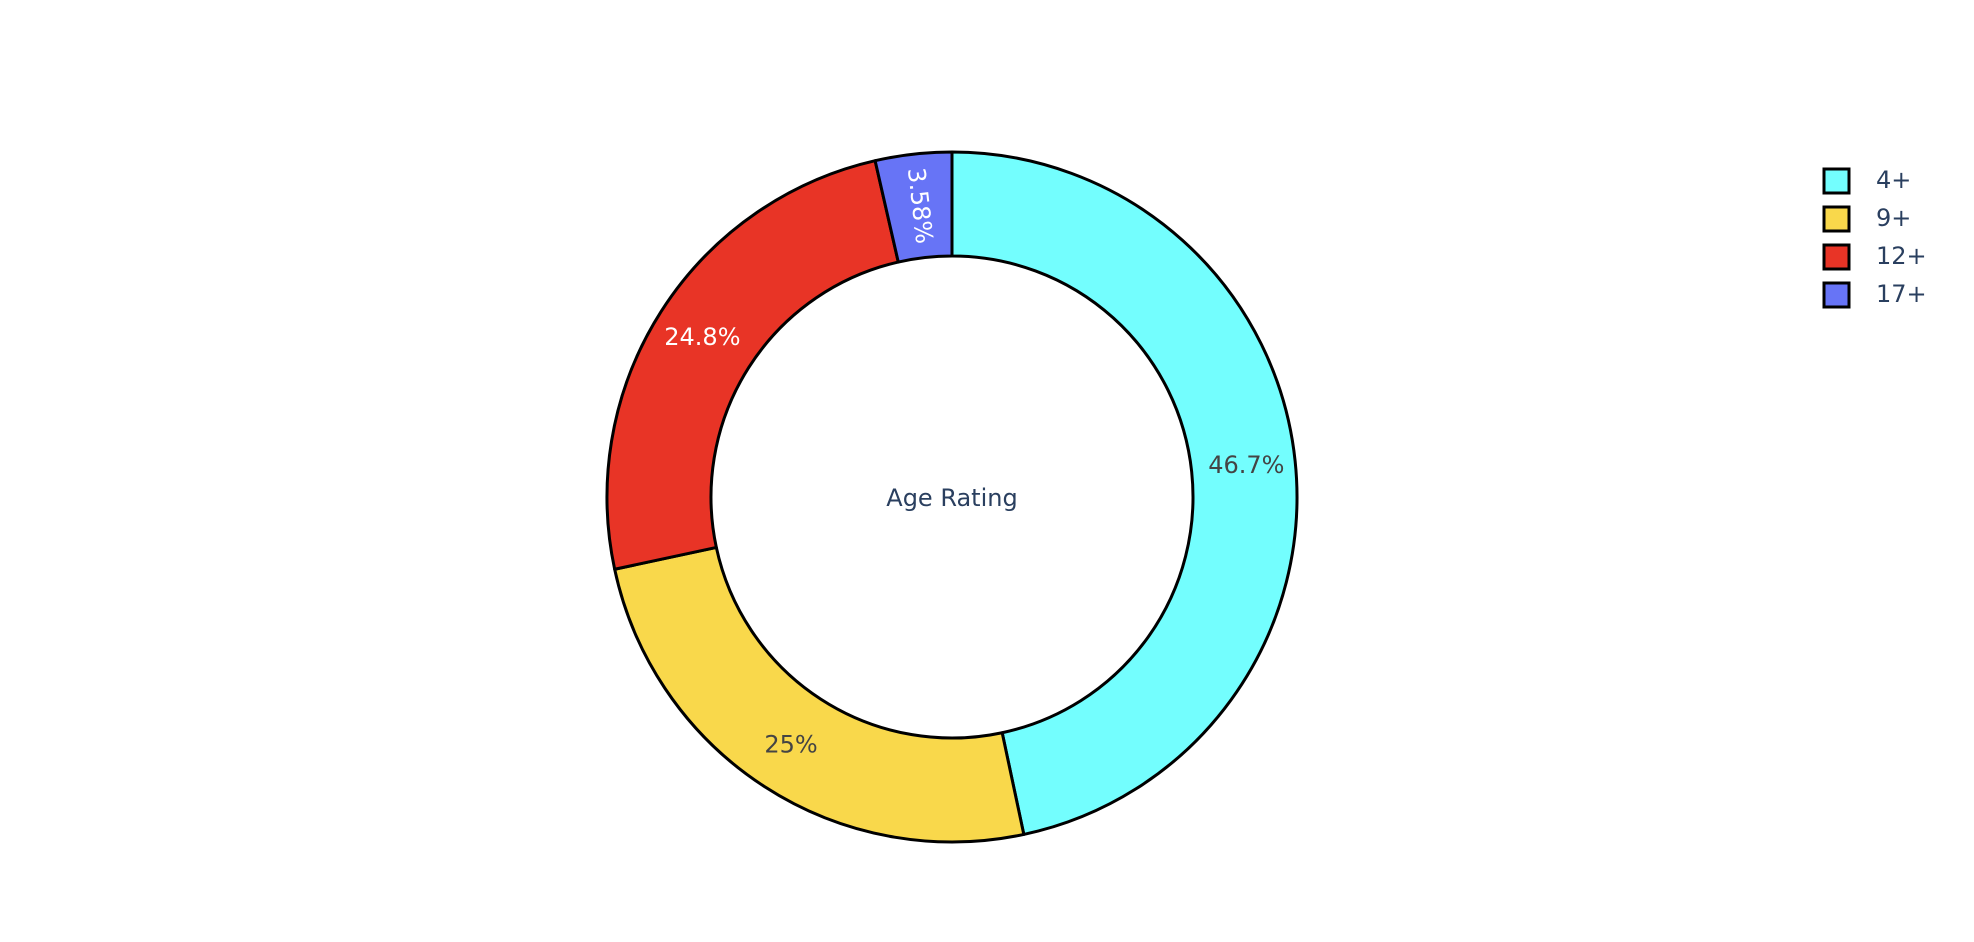 The width and height of the screenshot is (1974, 942). Describe the element at coordinates (1901, 294) in the screenshot. I see `legend-label: 17+` at that location.